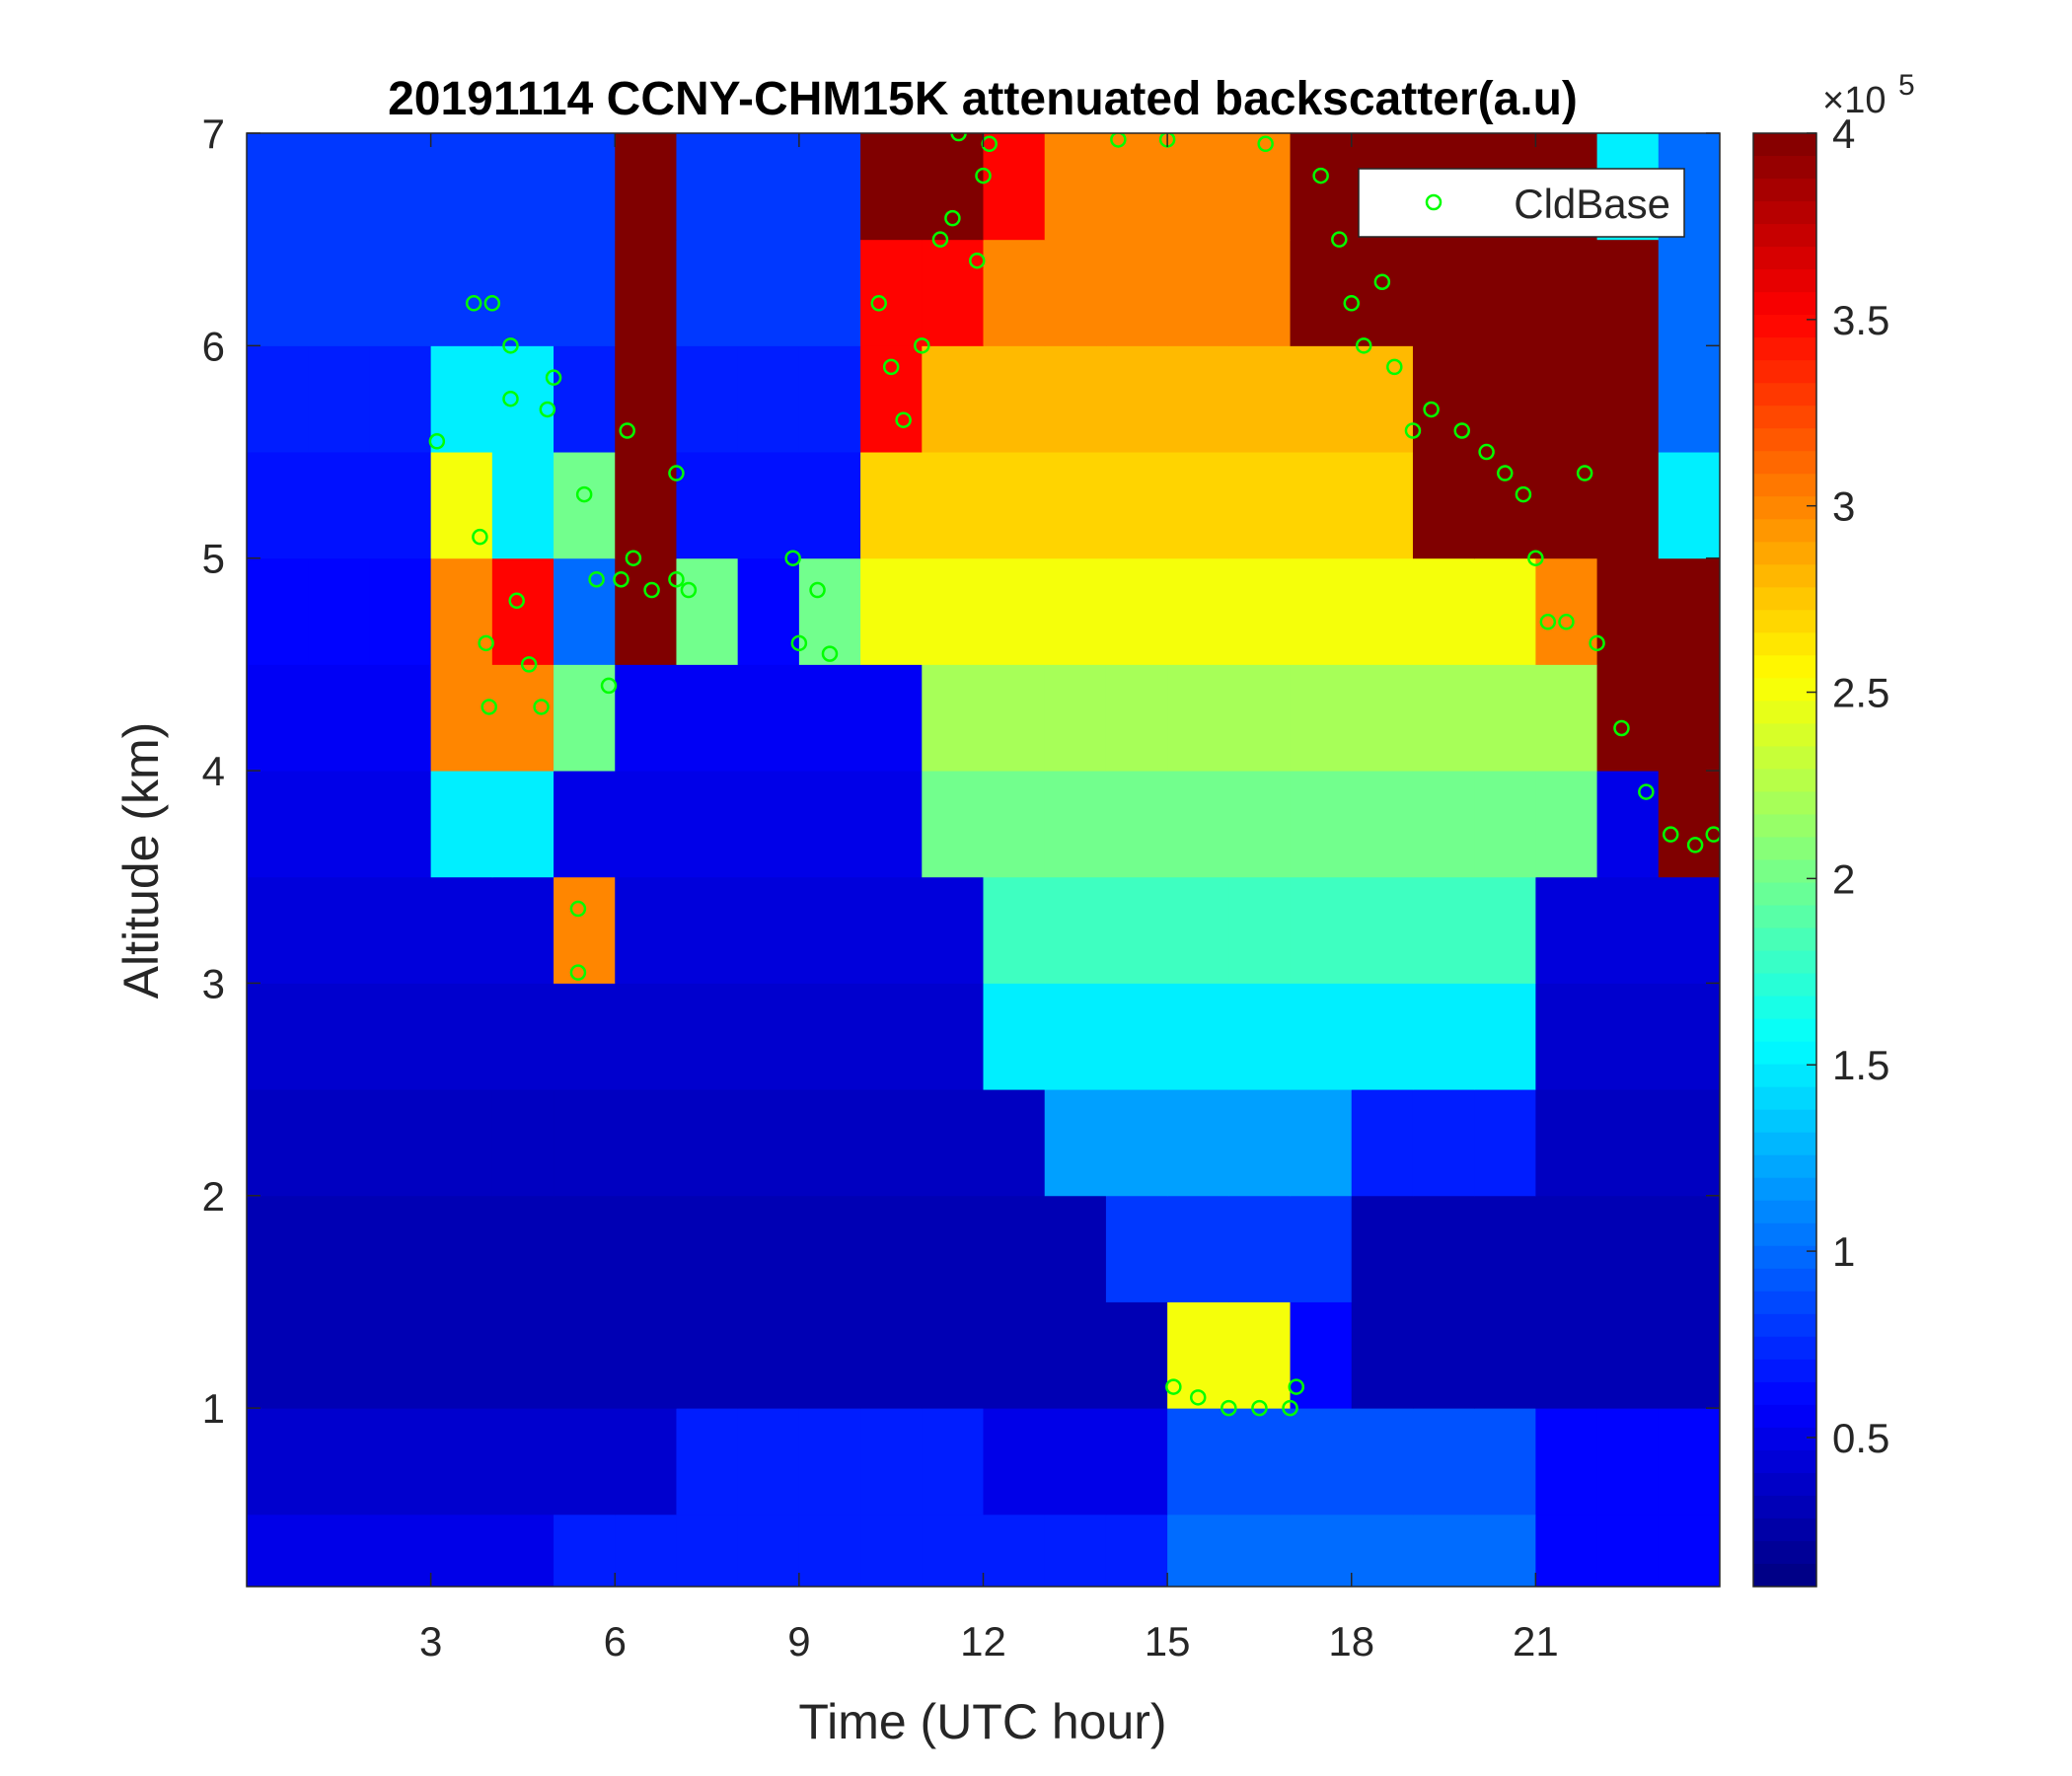 The width and height of the screenshot is (2072, 1776). What do you see at coordinates (1854, 100) in the screenshot?
I see `colorbar-multiplier: ×10` at bounding box center [1854, 100].